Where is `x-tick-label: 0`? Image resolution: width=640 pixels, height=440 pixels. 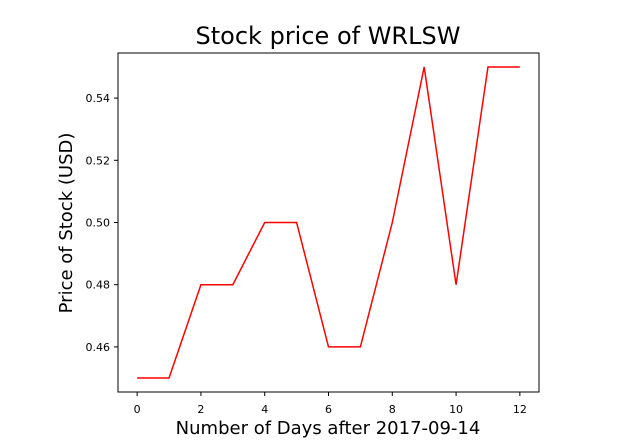
x-tick-label: 0 is located at coordinates (137, 409).